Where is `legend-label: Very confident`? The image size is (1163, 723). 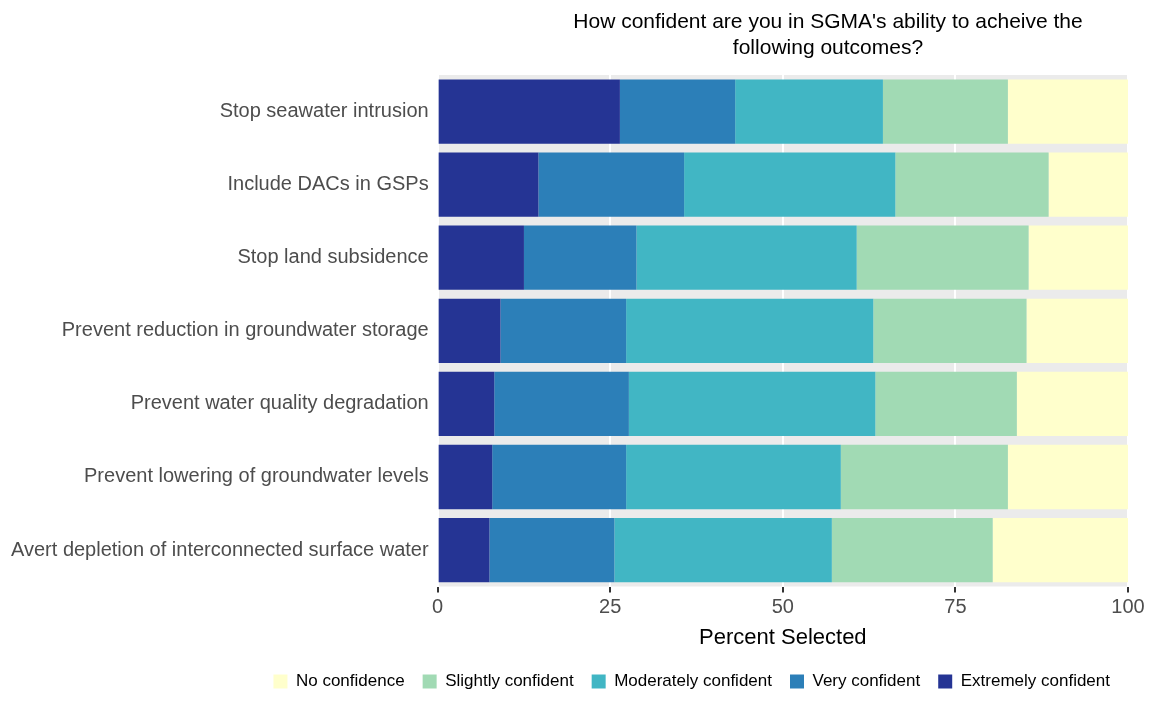 legend-label: Very confident is located at coordinates (866, 681).